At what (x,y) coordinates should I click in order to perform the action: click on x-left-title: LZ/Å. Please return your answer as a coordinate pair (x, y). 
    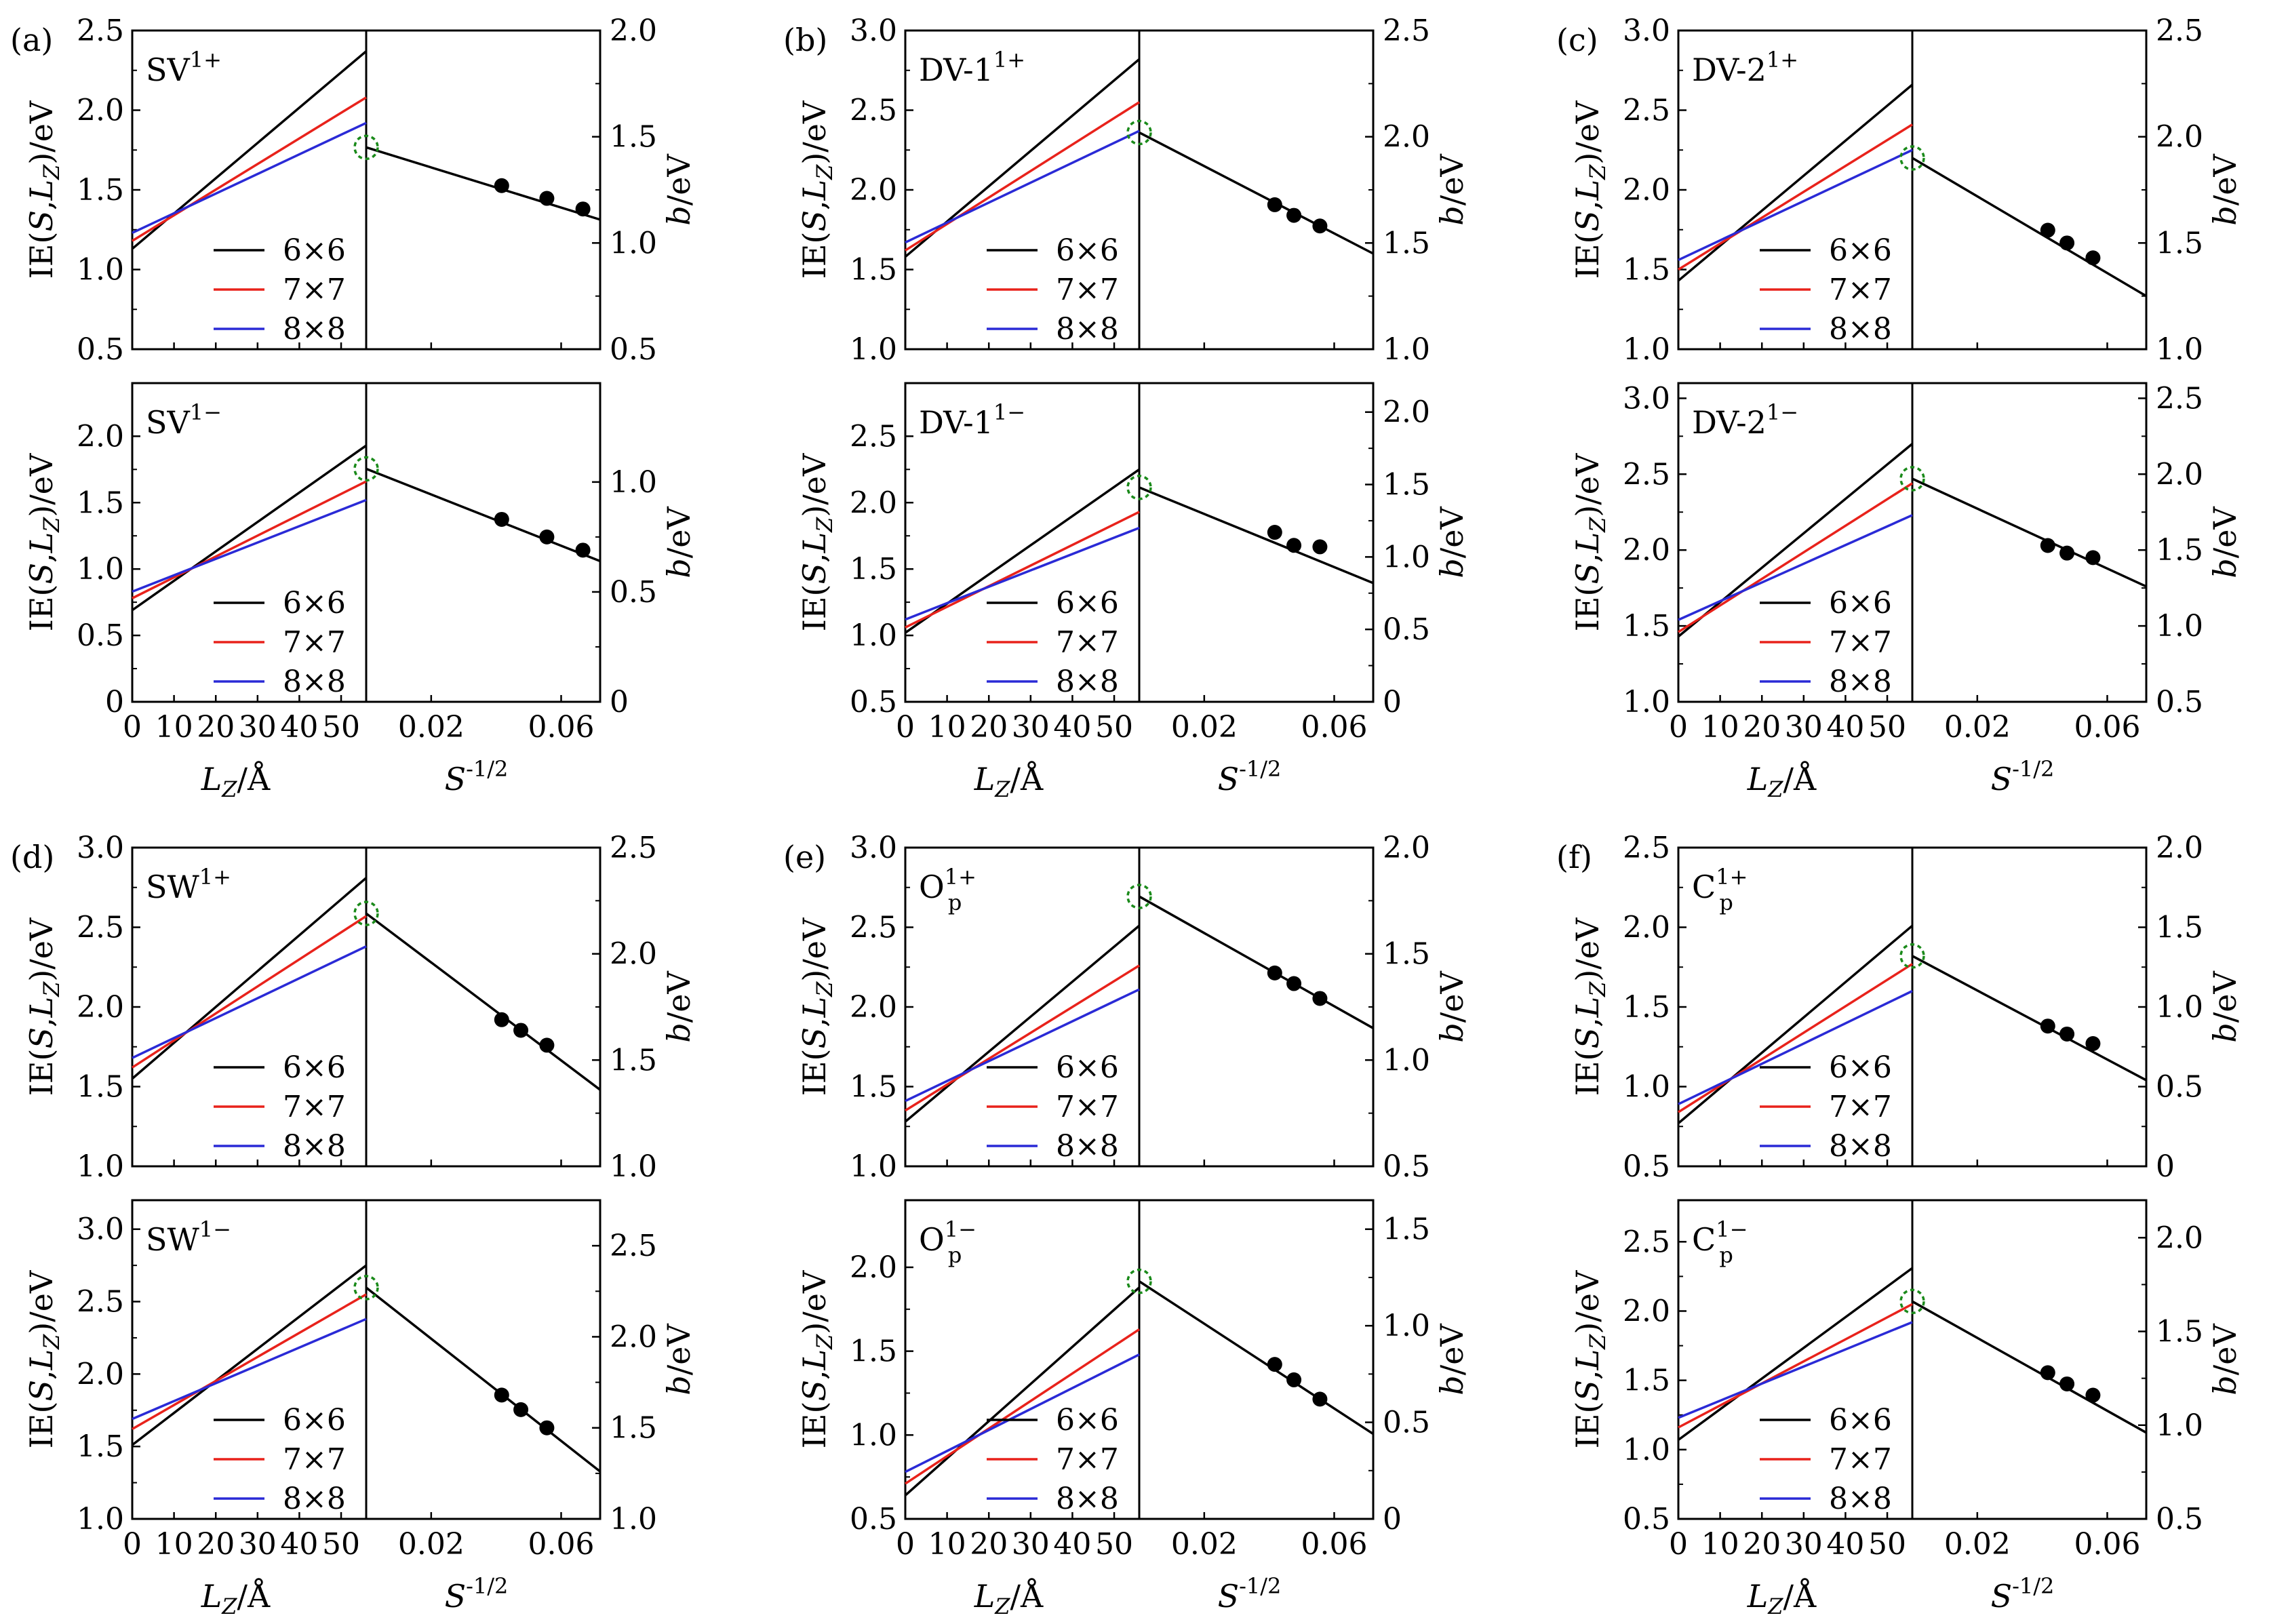
    Looking at the image, I should click on (236, 781).